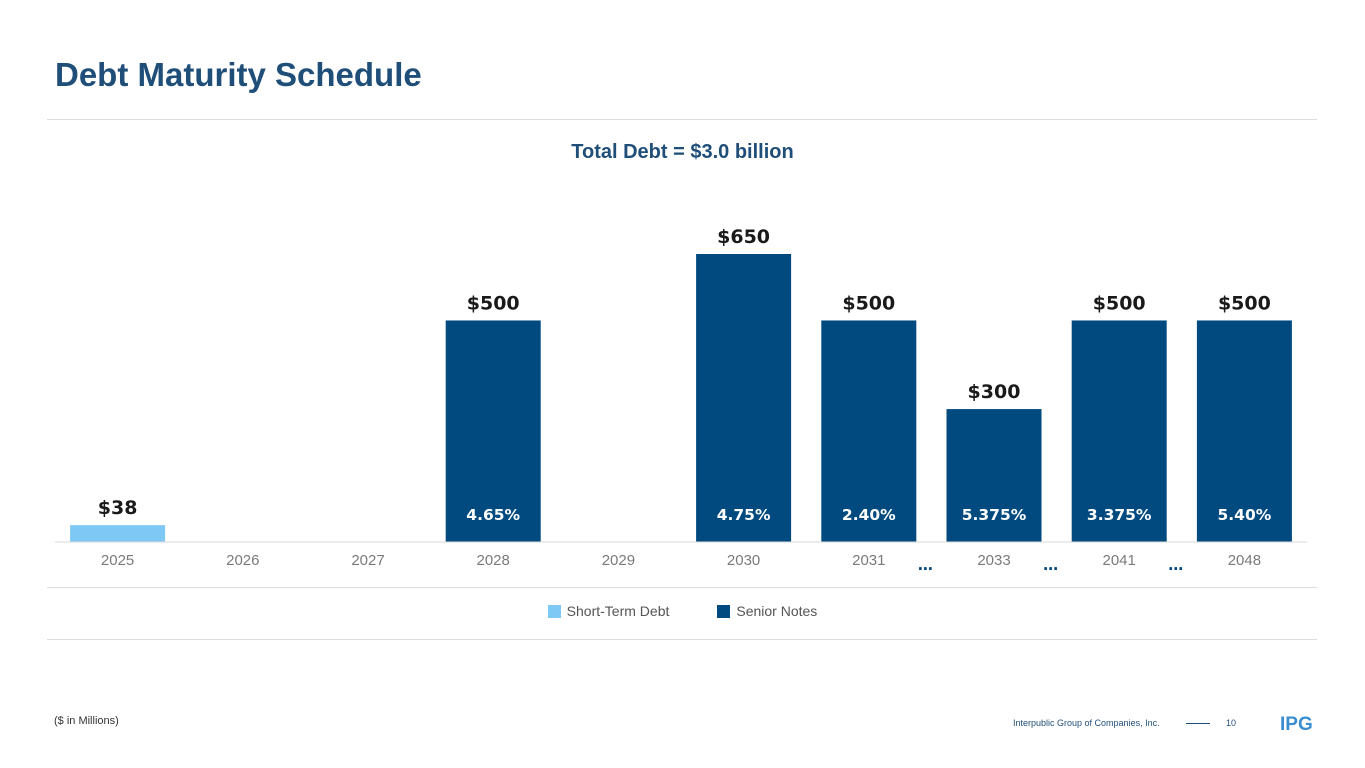 This screenshot has width=1365, height=768. Describe the element at coordinates (869, 515) in the screenshot. I see `rate-label-2031: 2.40%` at that location.